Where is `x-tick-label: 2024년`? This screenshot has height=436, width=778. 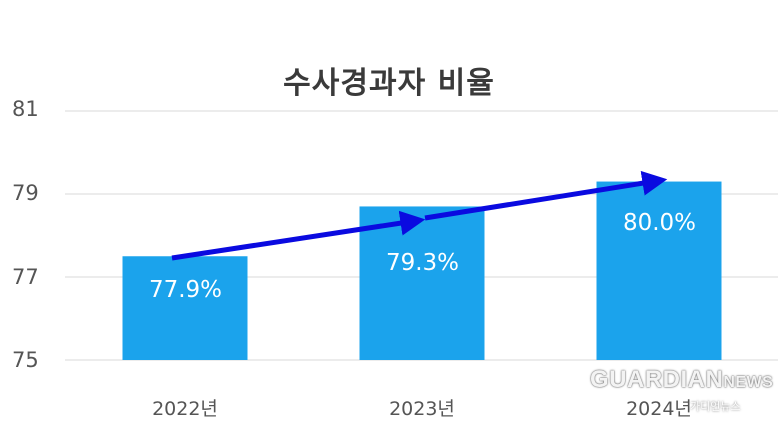 x-tick-label: 2024년 is located at coordinates (659, 409).